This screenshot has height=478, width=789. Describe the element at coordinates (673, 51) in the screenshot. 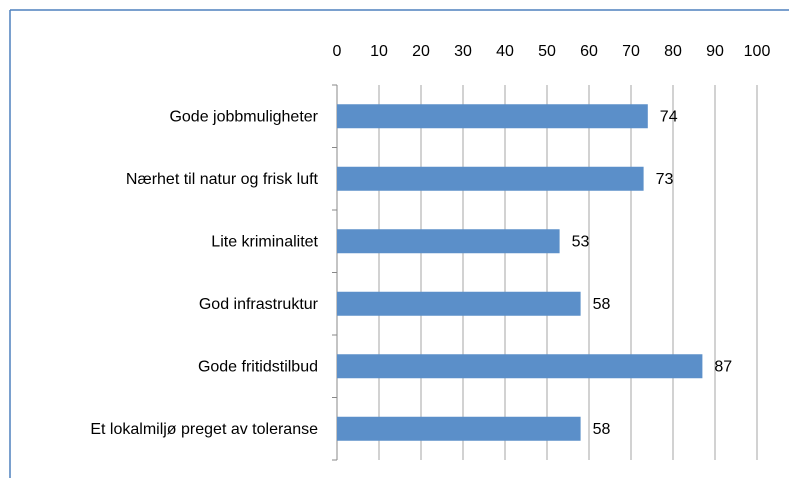

I see `x-tick-label: 80` at that location.